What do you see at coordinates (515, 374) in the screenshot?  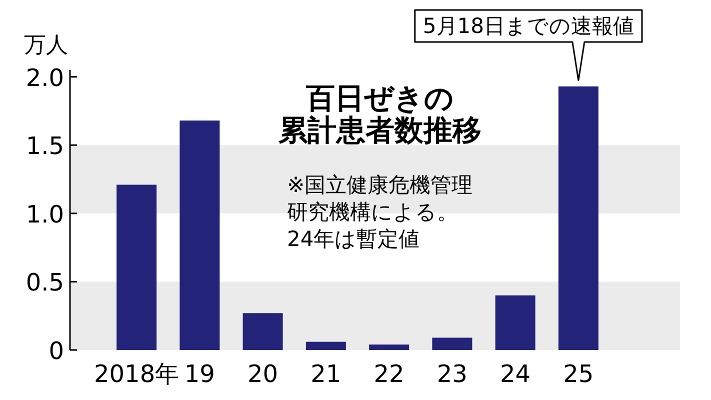 I see `x-tick-label: 24` at bounding box center [515, 374].